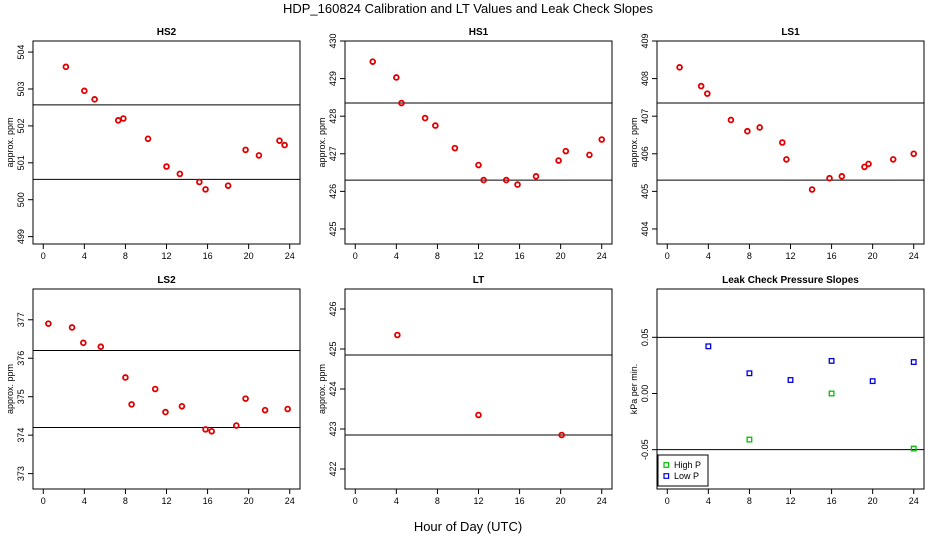 This screenshot has width=936, height=540. What do you see at coordinates (645, 78) in the screenshot?
I see `y-tick-label: 408` at bounding box center [645, 78].